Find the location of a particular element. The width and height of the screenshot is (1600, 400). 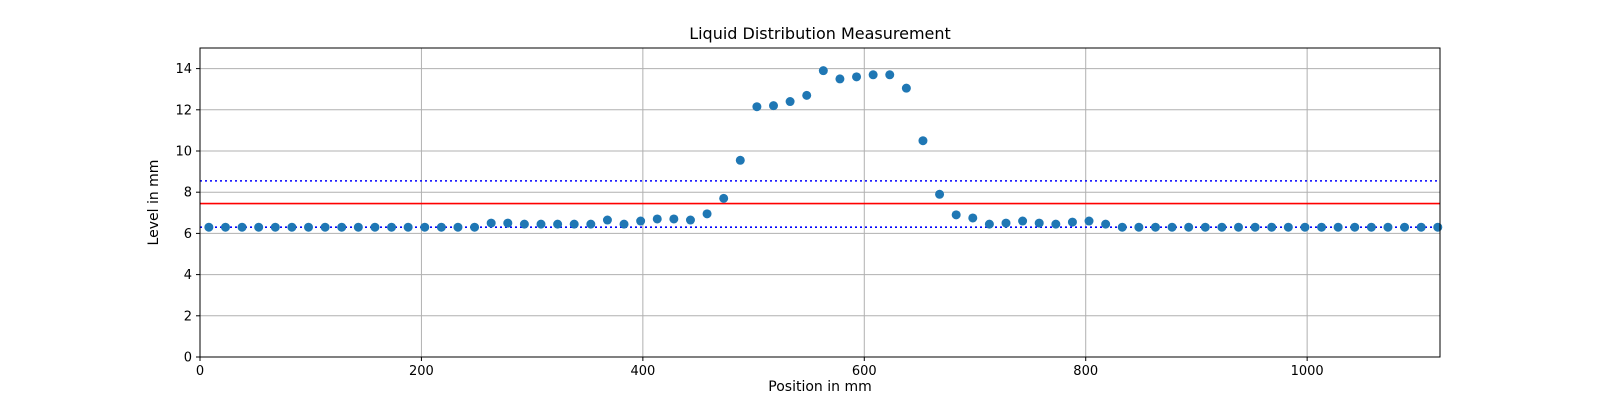

y-tick-label: 12 is located at coordinates (183, 110).